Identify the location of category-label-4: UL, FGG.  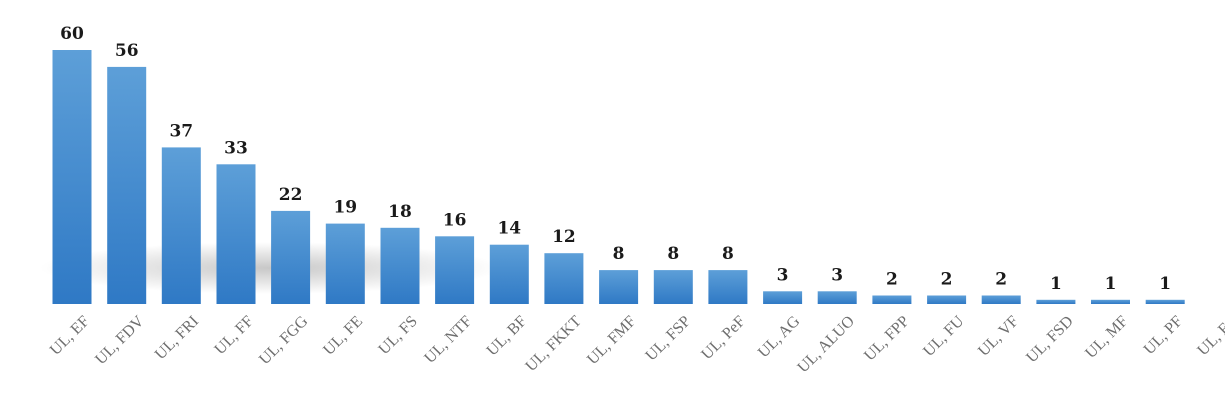
(284, 340).